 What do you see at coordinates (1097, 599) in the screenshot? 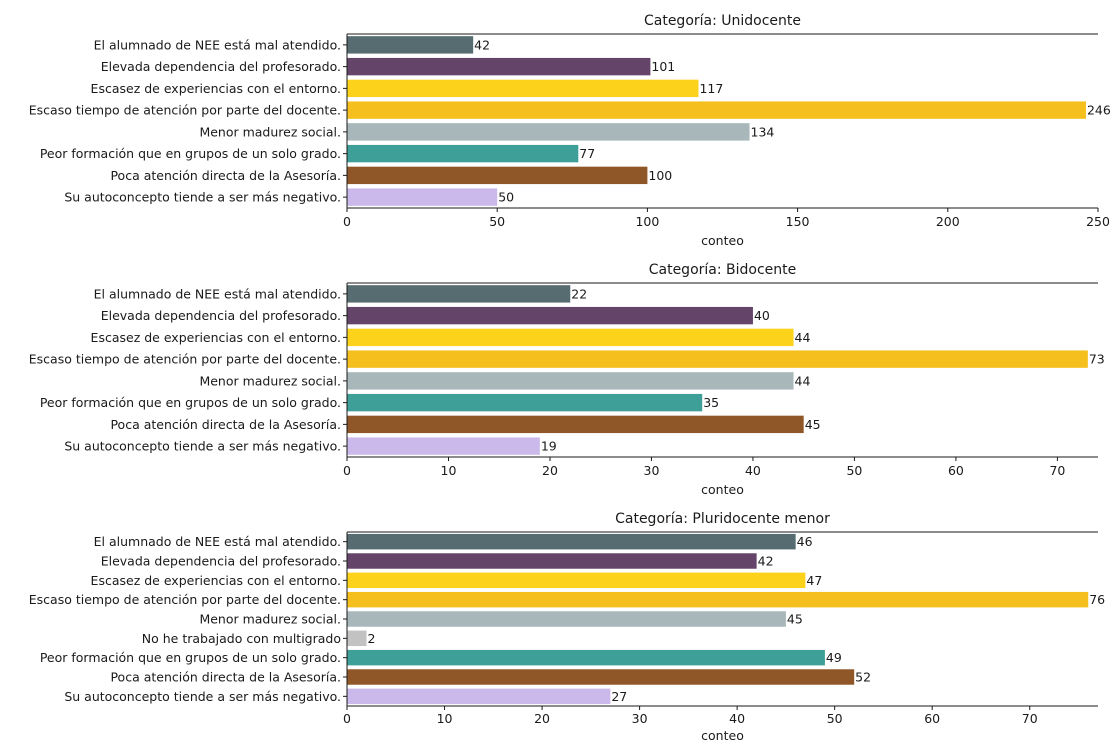
I see `value-label: 76` at bounding box center [1097, 599].